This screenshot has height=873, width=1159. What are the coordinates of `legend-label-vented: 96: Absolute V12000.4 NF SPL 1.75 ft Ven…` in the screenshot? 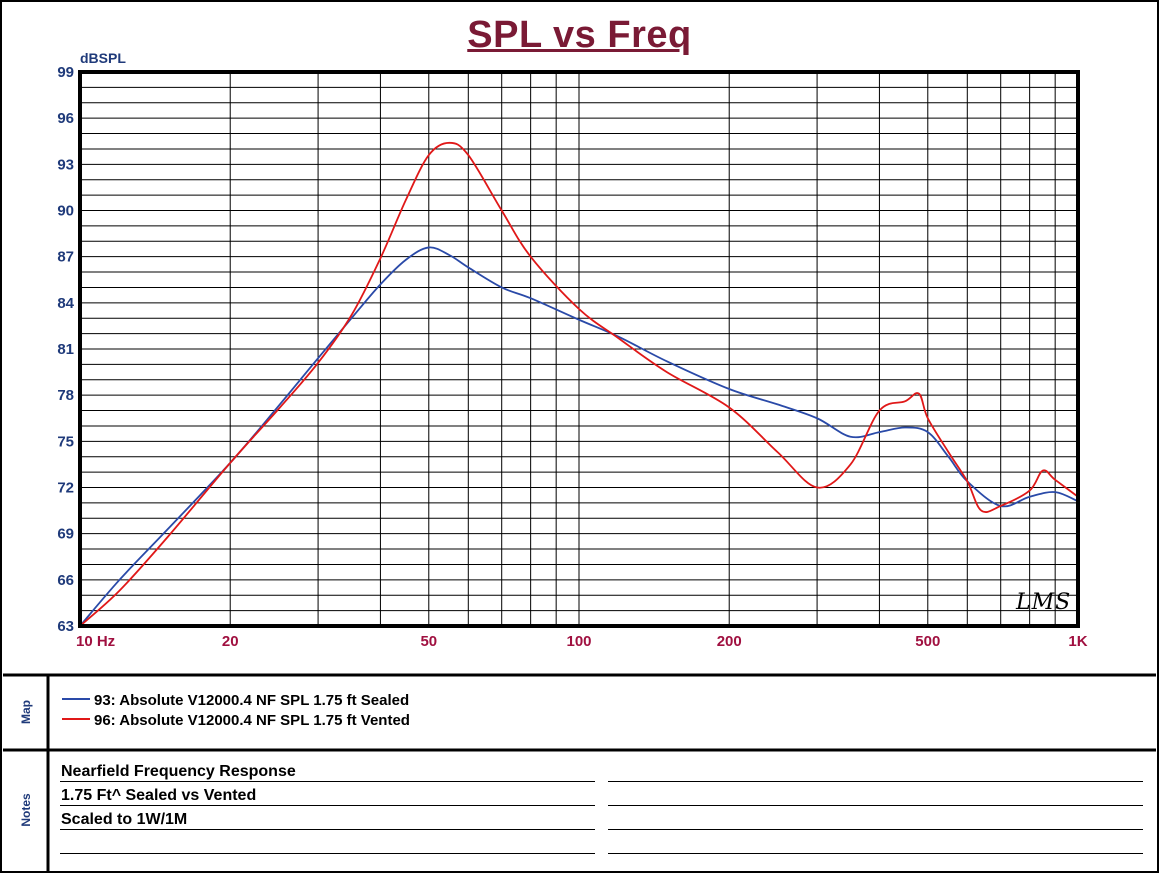 It's located at (252, 720).